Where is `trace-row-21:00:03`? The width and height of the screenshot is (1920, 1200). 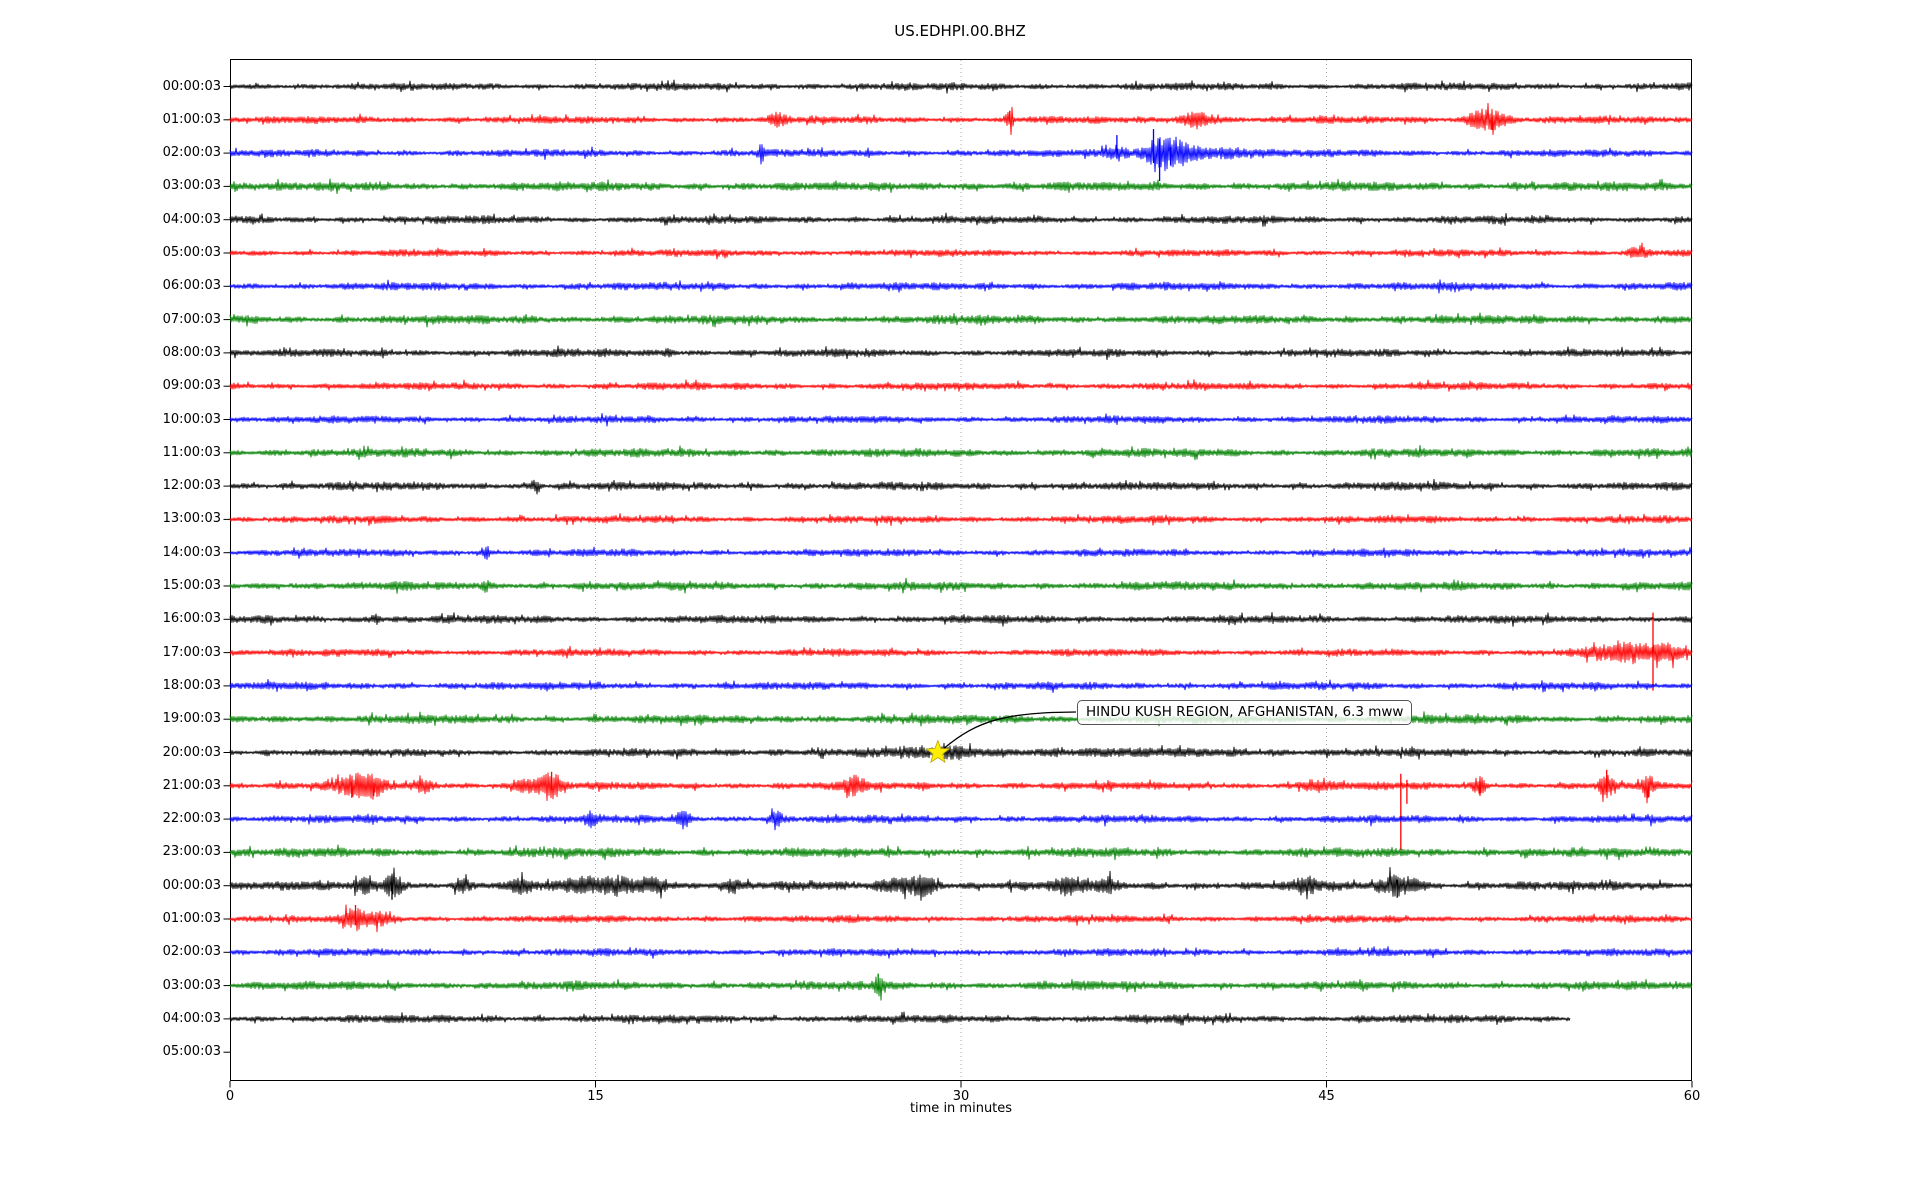
trace-row-21:00:03 is located at coordinates (961, 788).